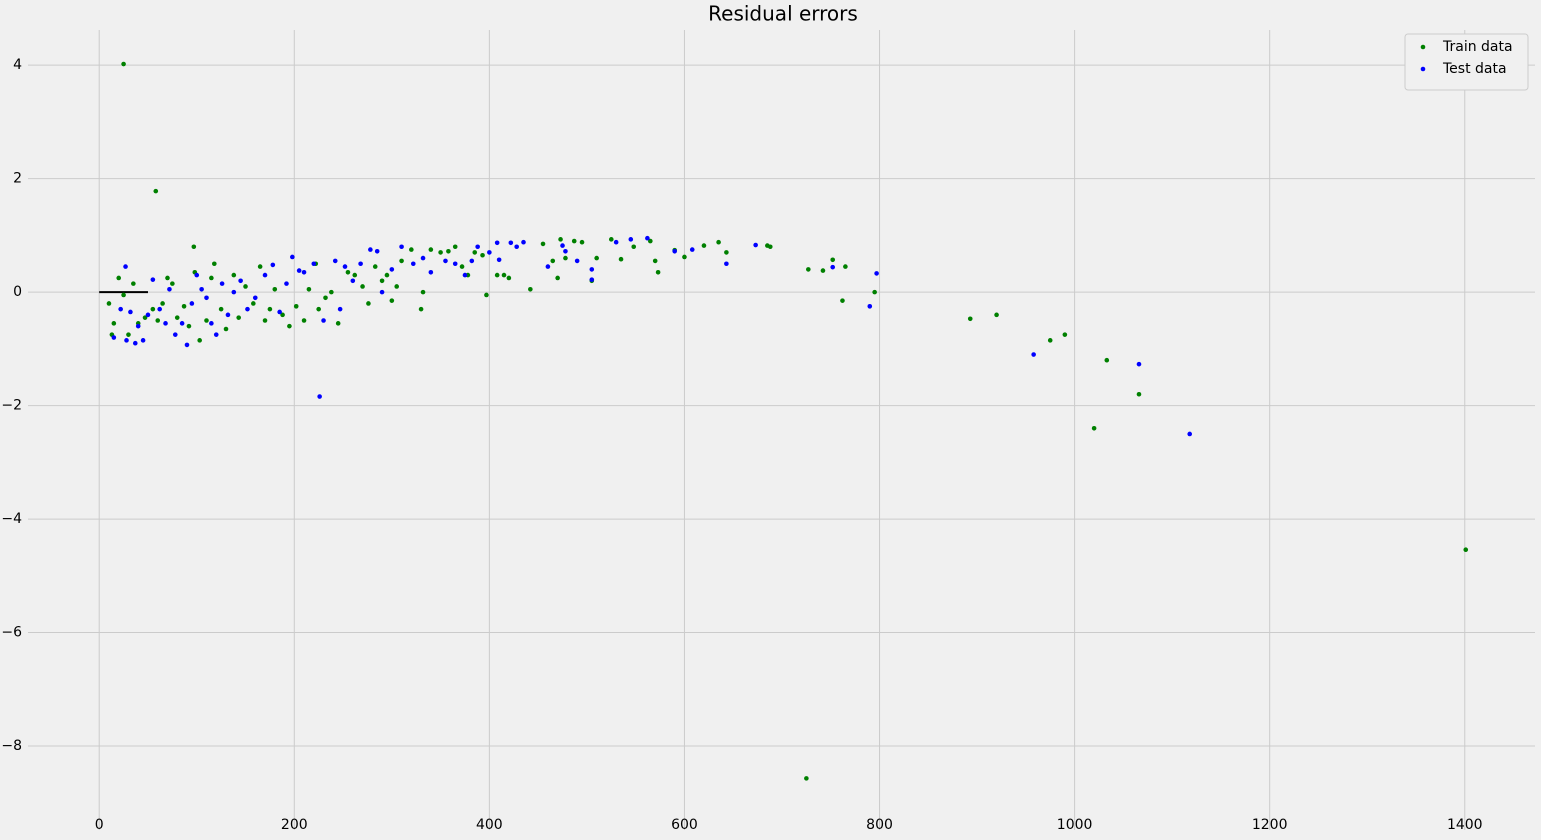 The width and height of the screenshot is (1541, 840). I want to click on legend-box, so click(1466, 62).